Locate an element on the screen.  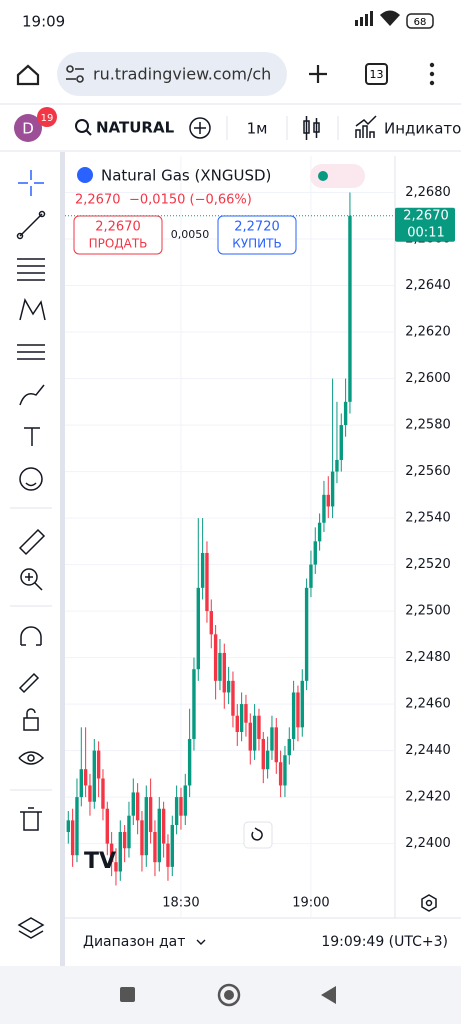
avatar-letter: D is located at coordinates (28, 129).